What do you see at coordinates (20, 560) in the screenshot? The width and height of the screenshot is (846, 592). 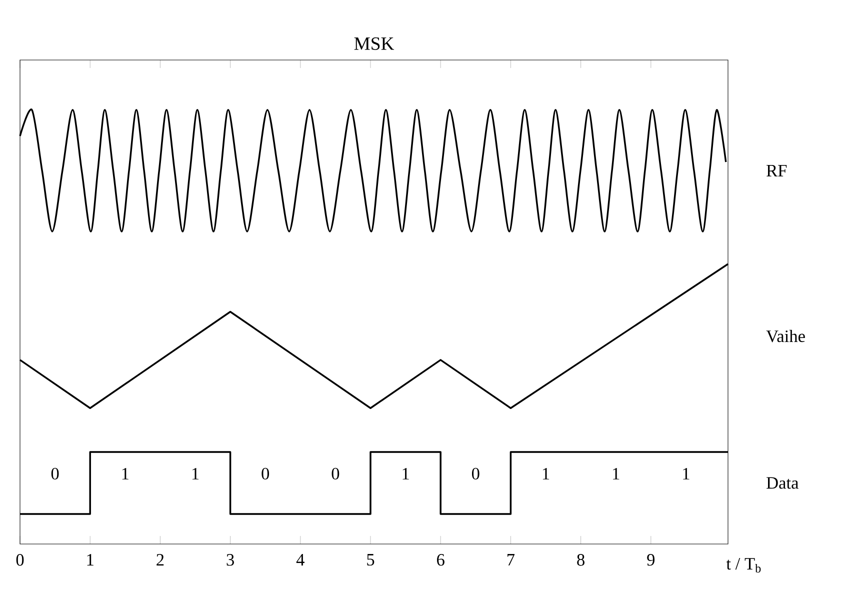 I see `x-tick-label: 0` at bounding box center [20, 560].